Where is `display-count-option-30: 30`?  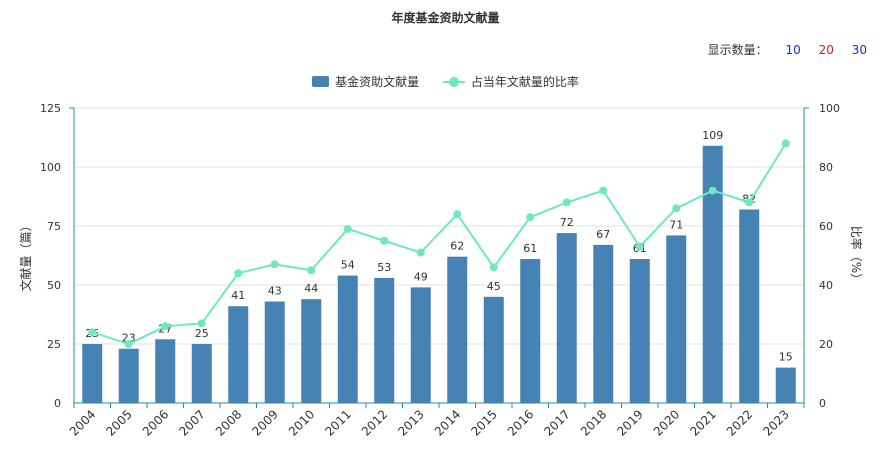 display-count-option-30: 30 is located at coordinates (859, 50).